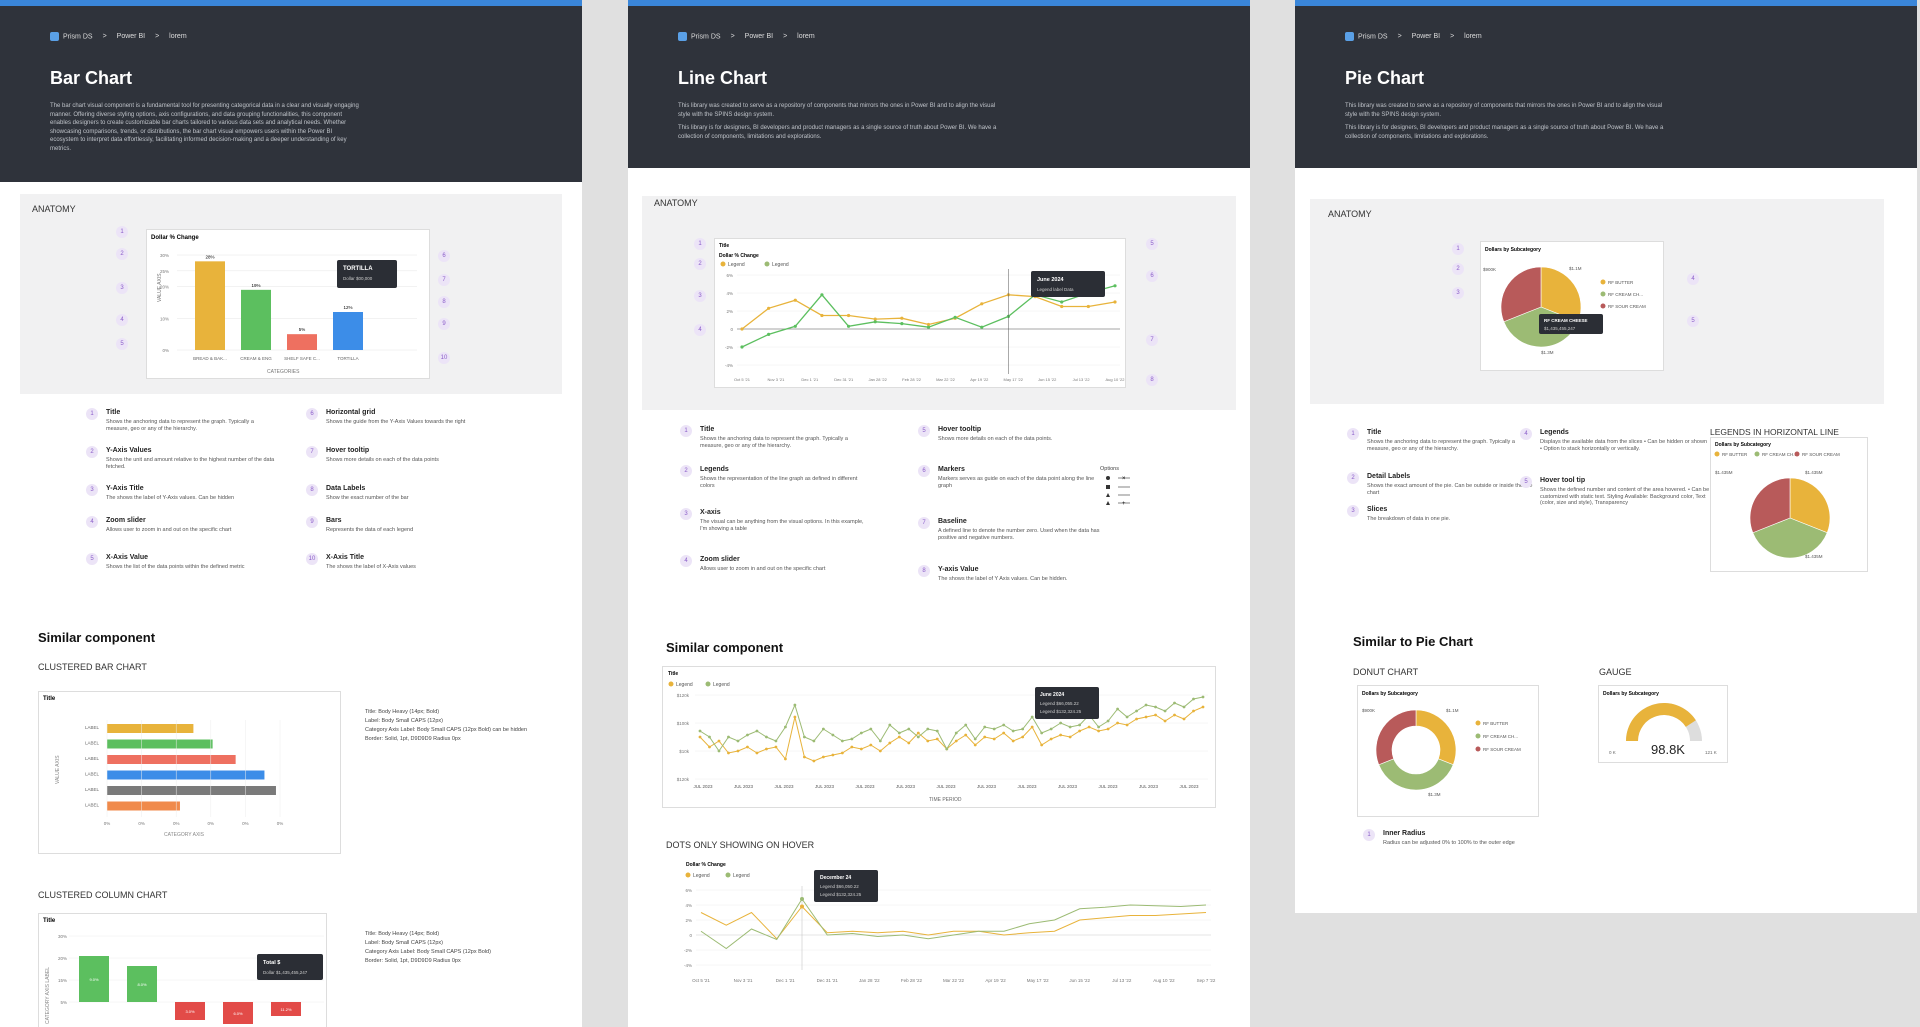 This screenshot has height=1027, width=1920. I want to click on marker-number: 5, so click(1693, 321).